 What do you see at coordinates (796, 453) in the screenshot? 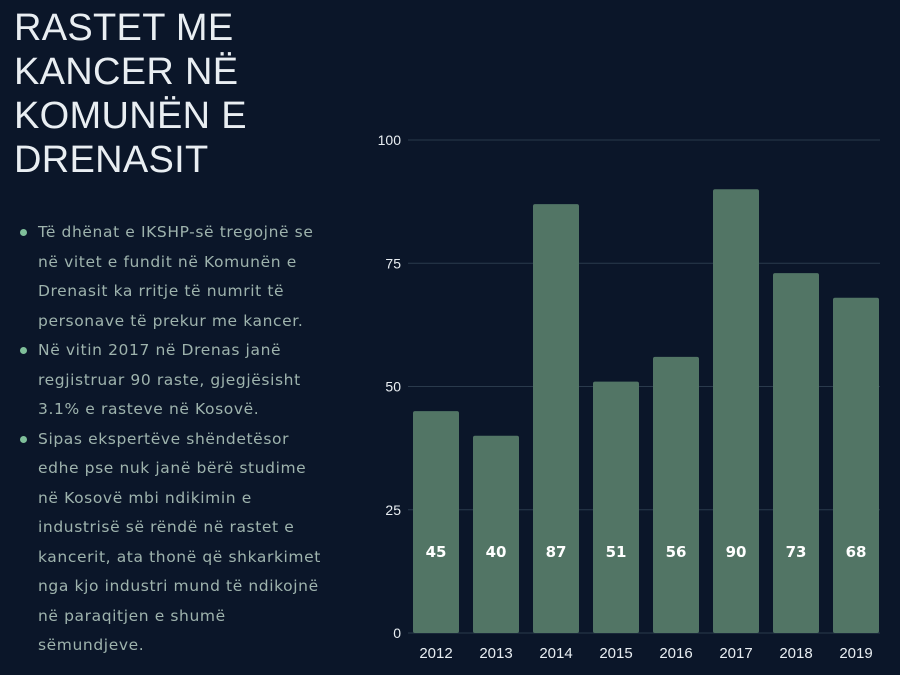
I see `bar-2018` at bounding box center [796, 453].